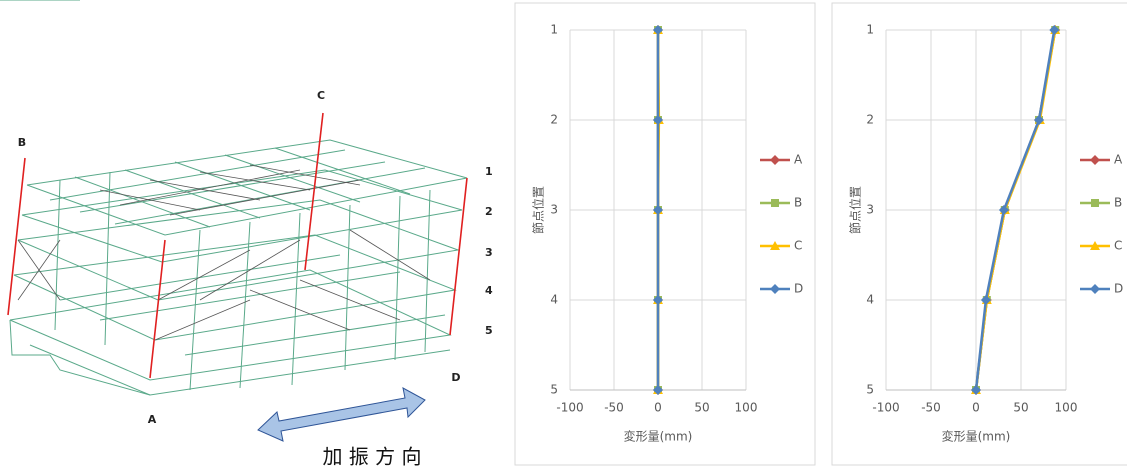  What do you see at coordinates (489, 290) in the screenshot?
I see `level-label: 4` at bounding box center [489, 290].